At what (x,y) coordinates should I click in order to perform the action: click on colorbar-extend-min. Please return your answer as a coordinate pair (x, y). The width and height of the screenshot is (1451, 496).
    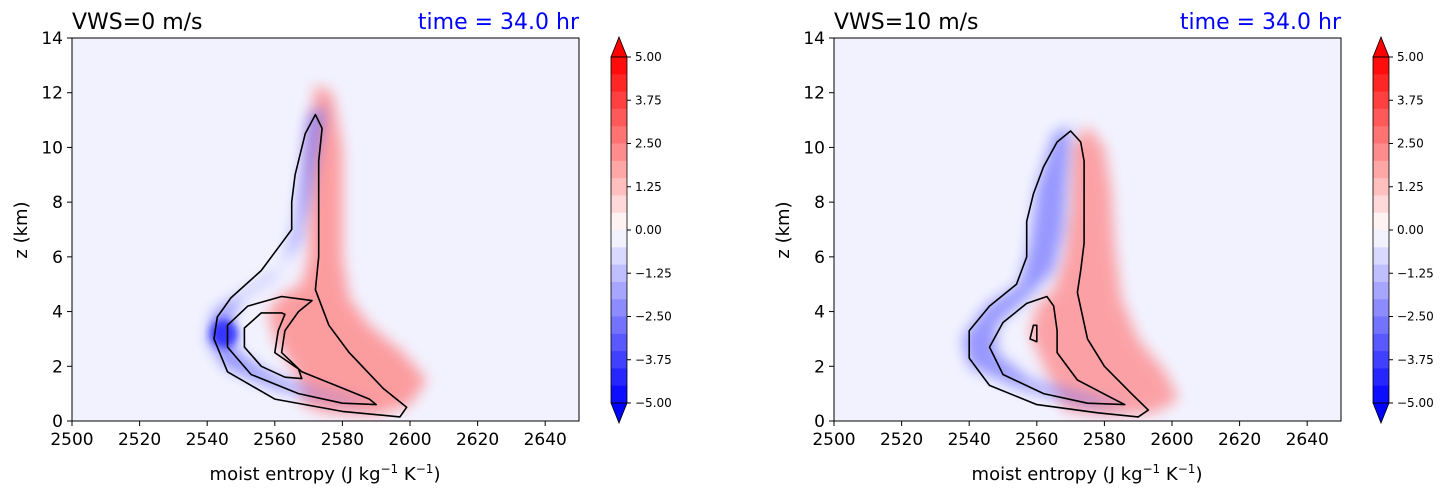
    Looking at the image, I should click on (619, 413).